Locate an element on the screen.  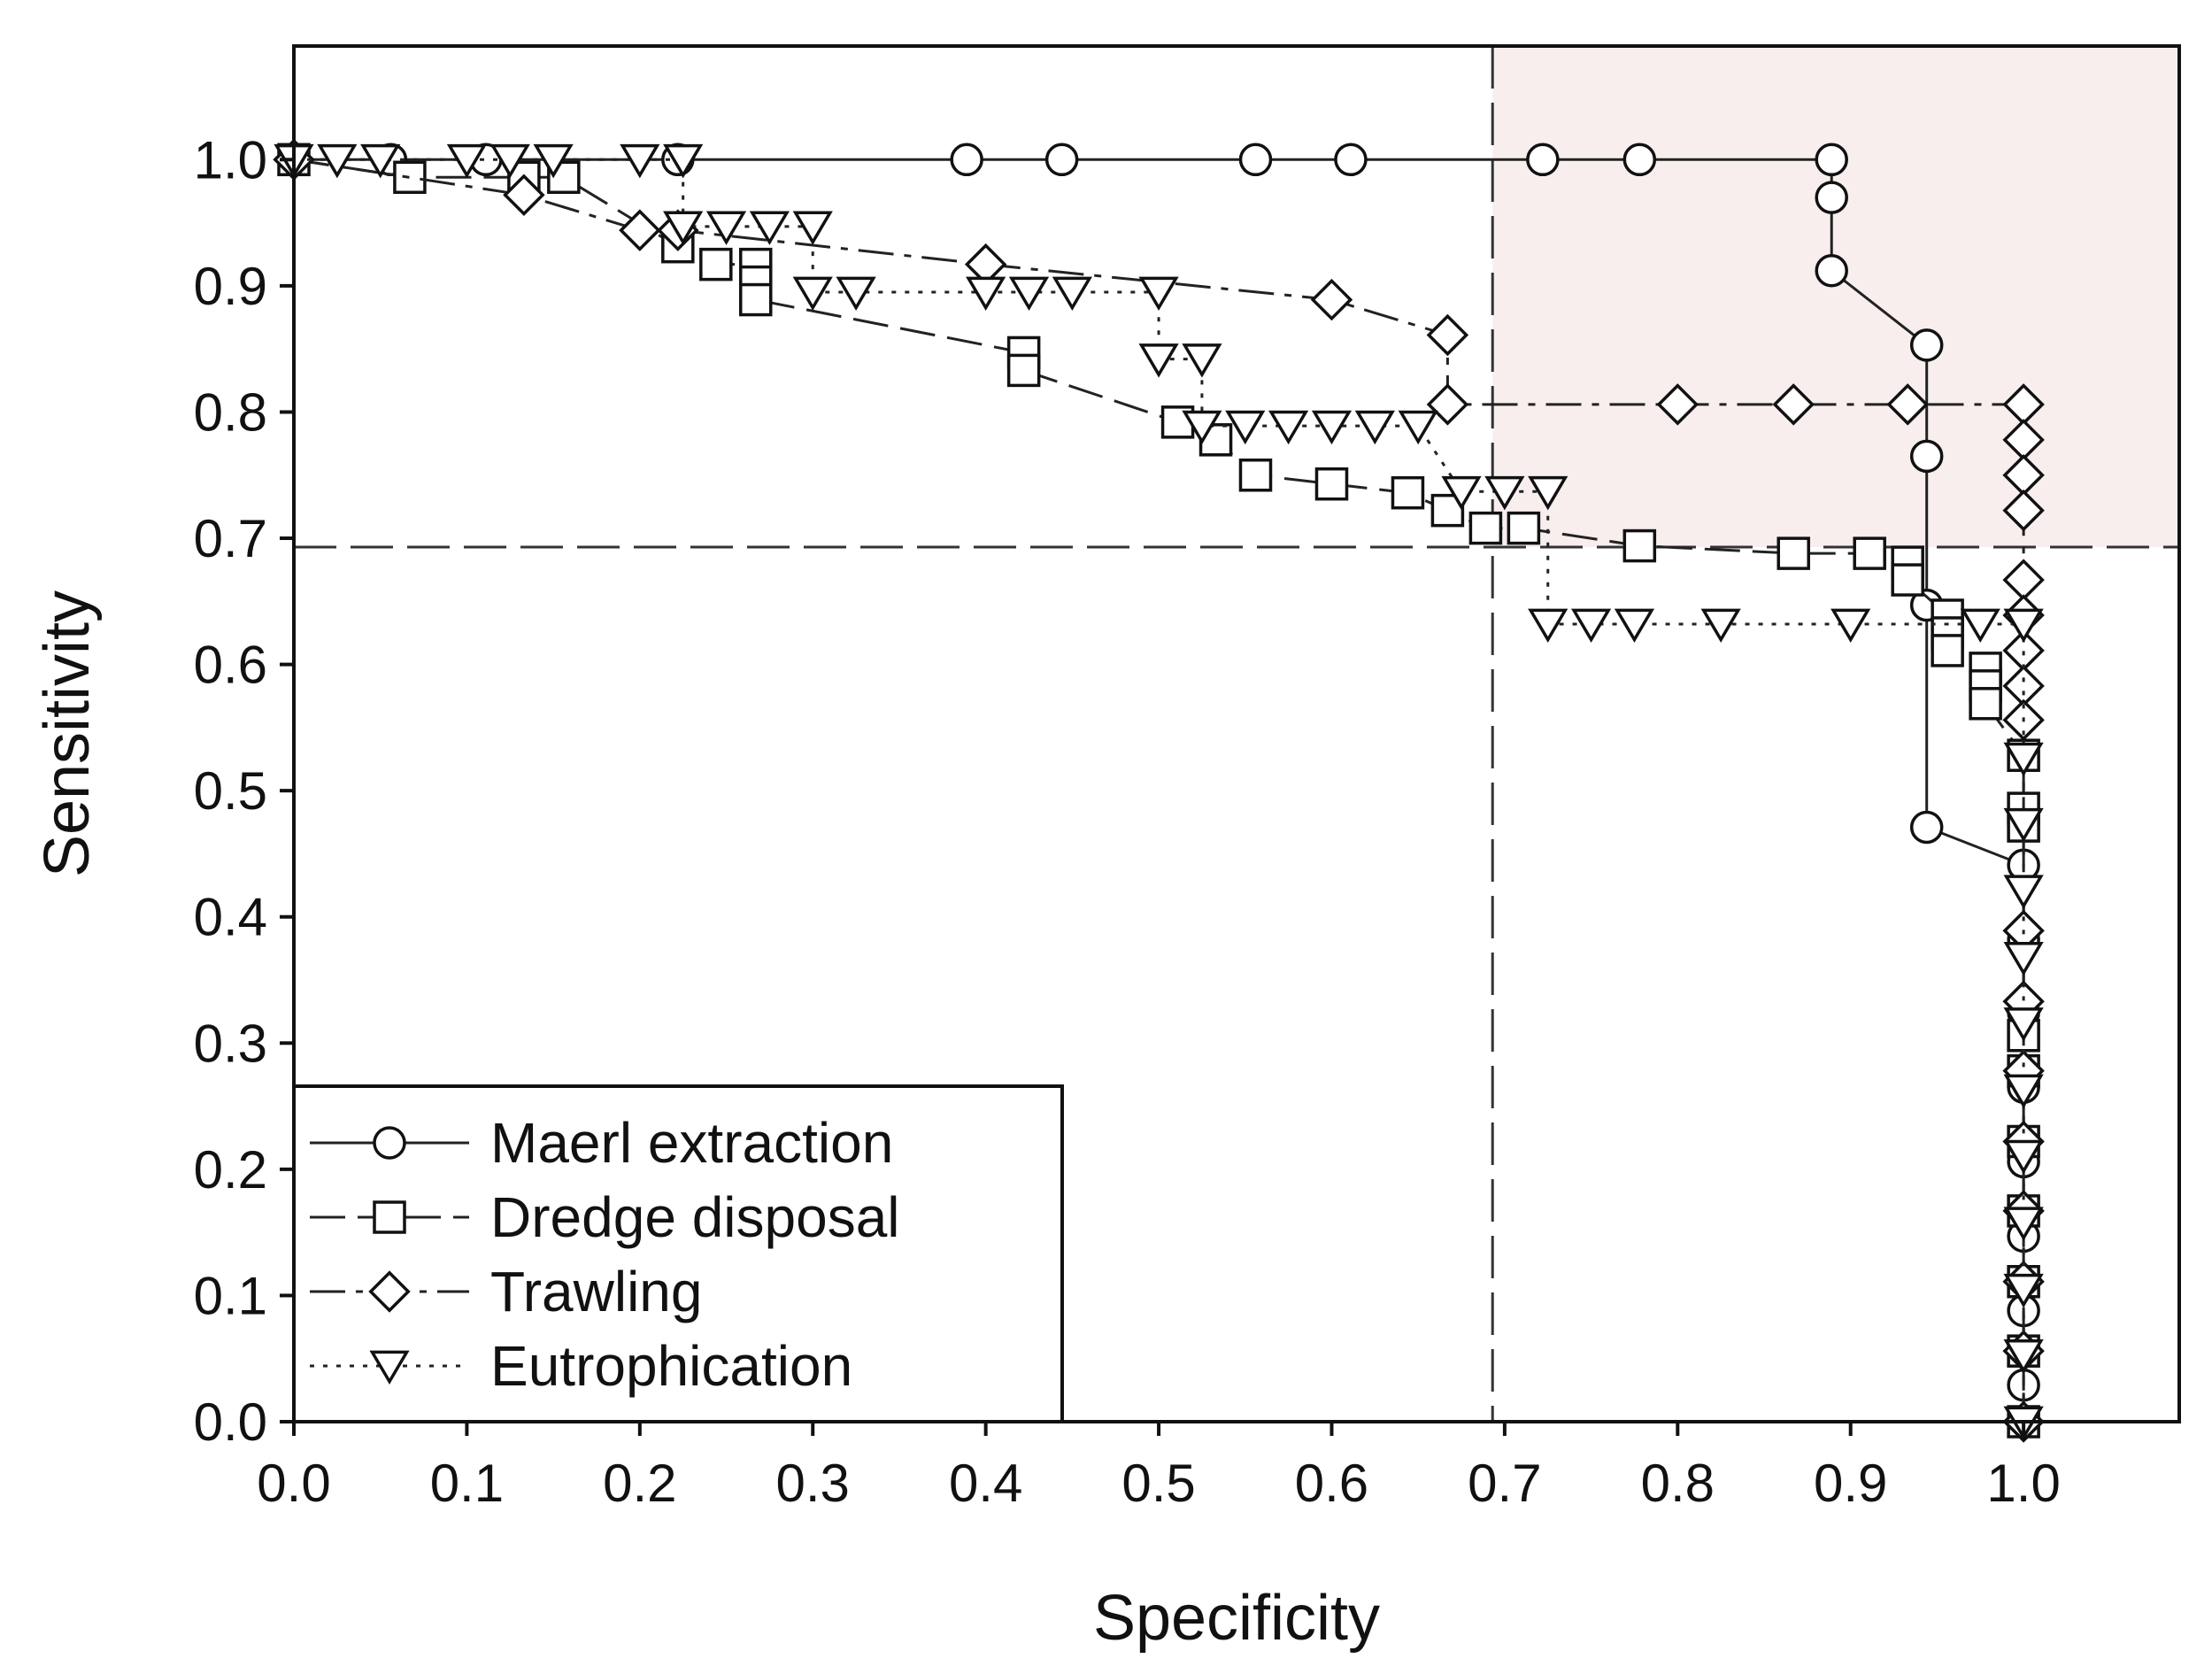
y-tick-label: 1.0 is located at coordinates (230, 159).